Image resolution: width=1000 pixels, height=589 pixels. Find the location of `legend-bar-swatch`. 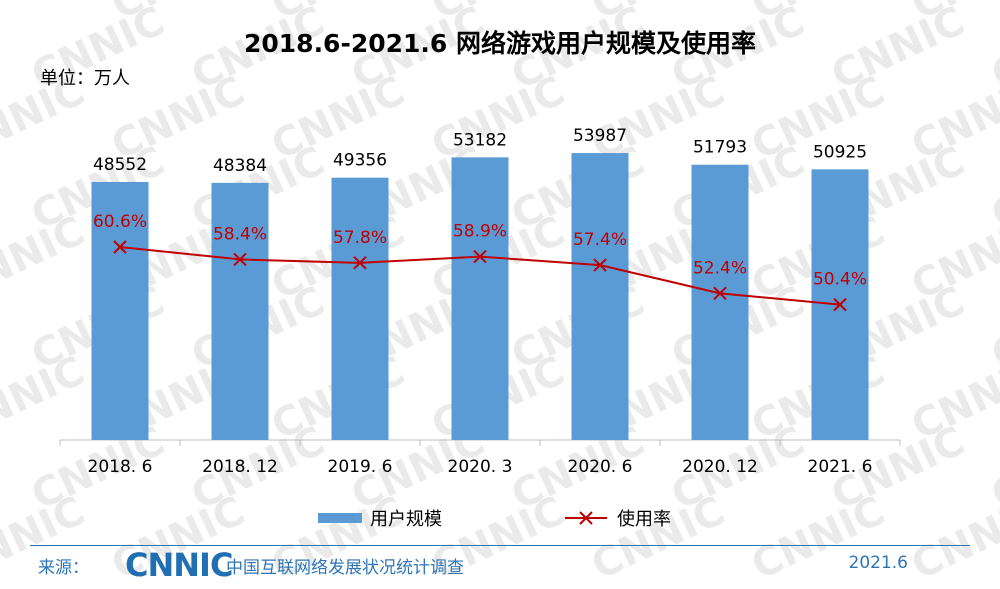

legend-bar-swatch is located at coordinates (340, 518).